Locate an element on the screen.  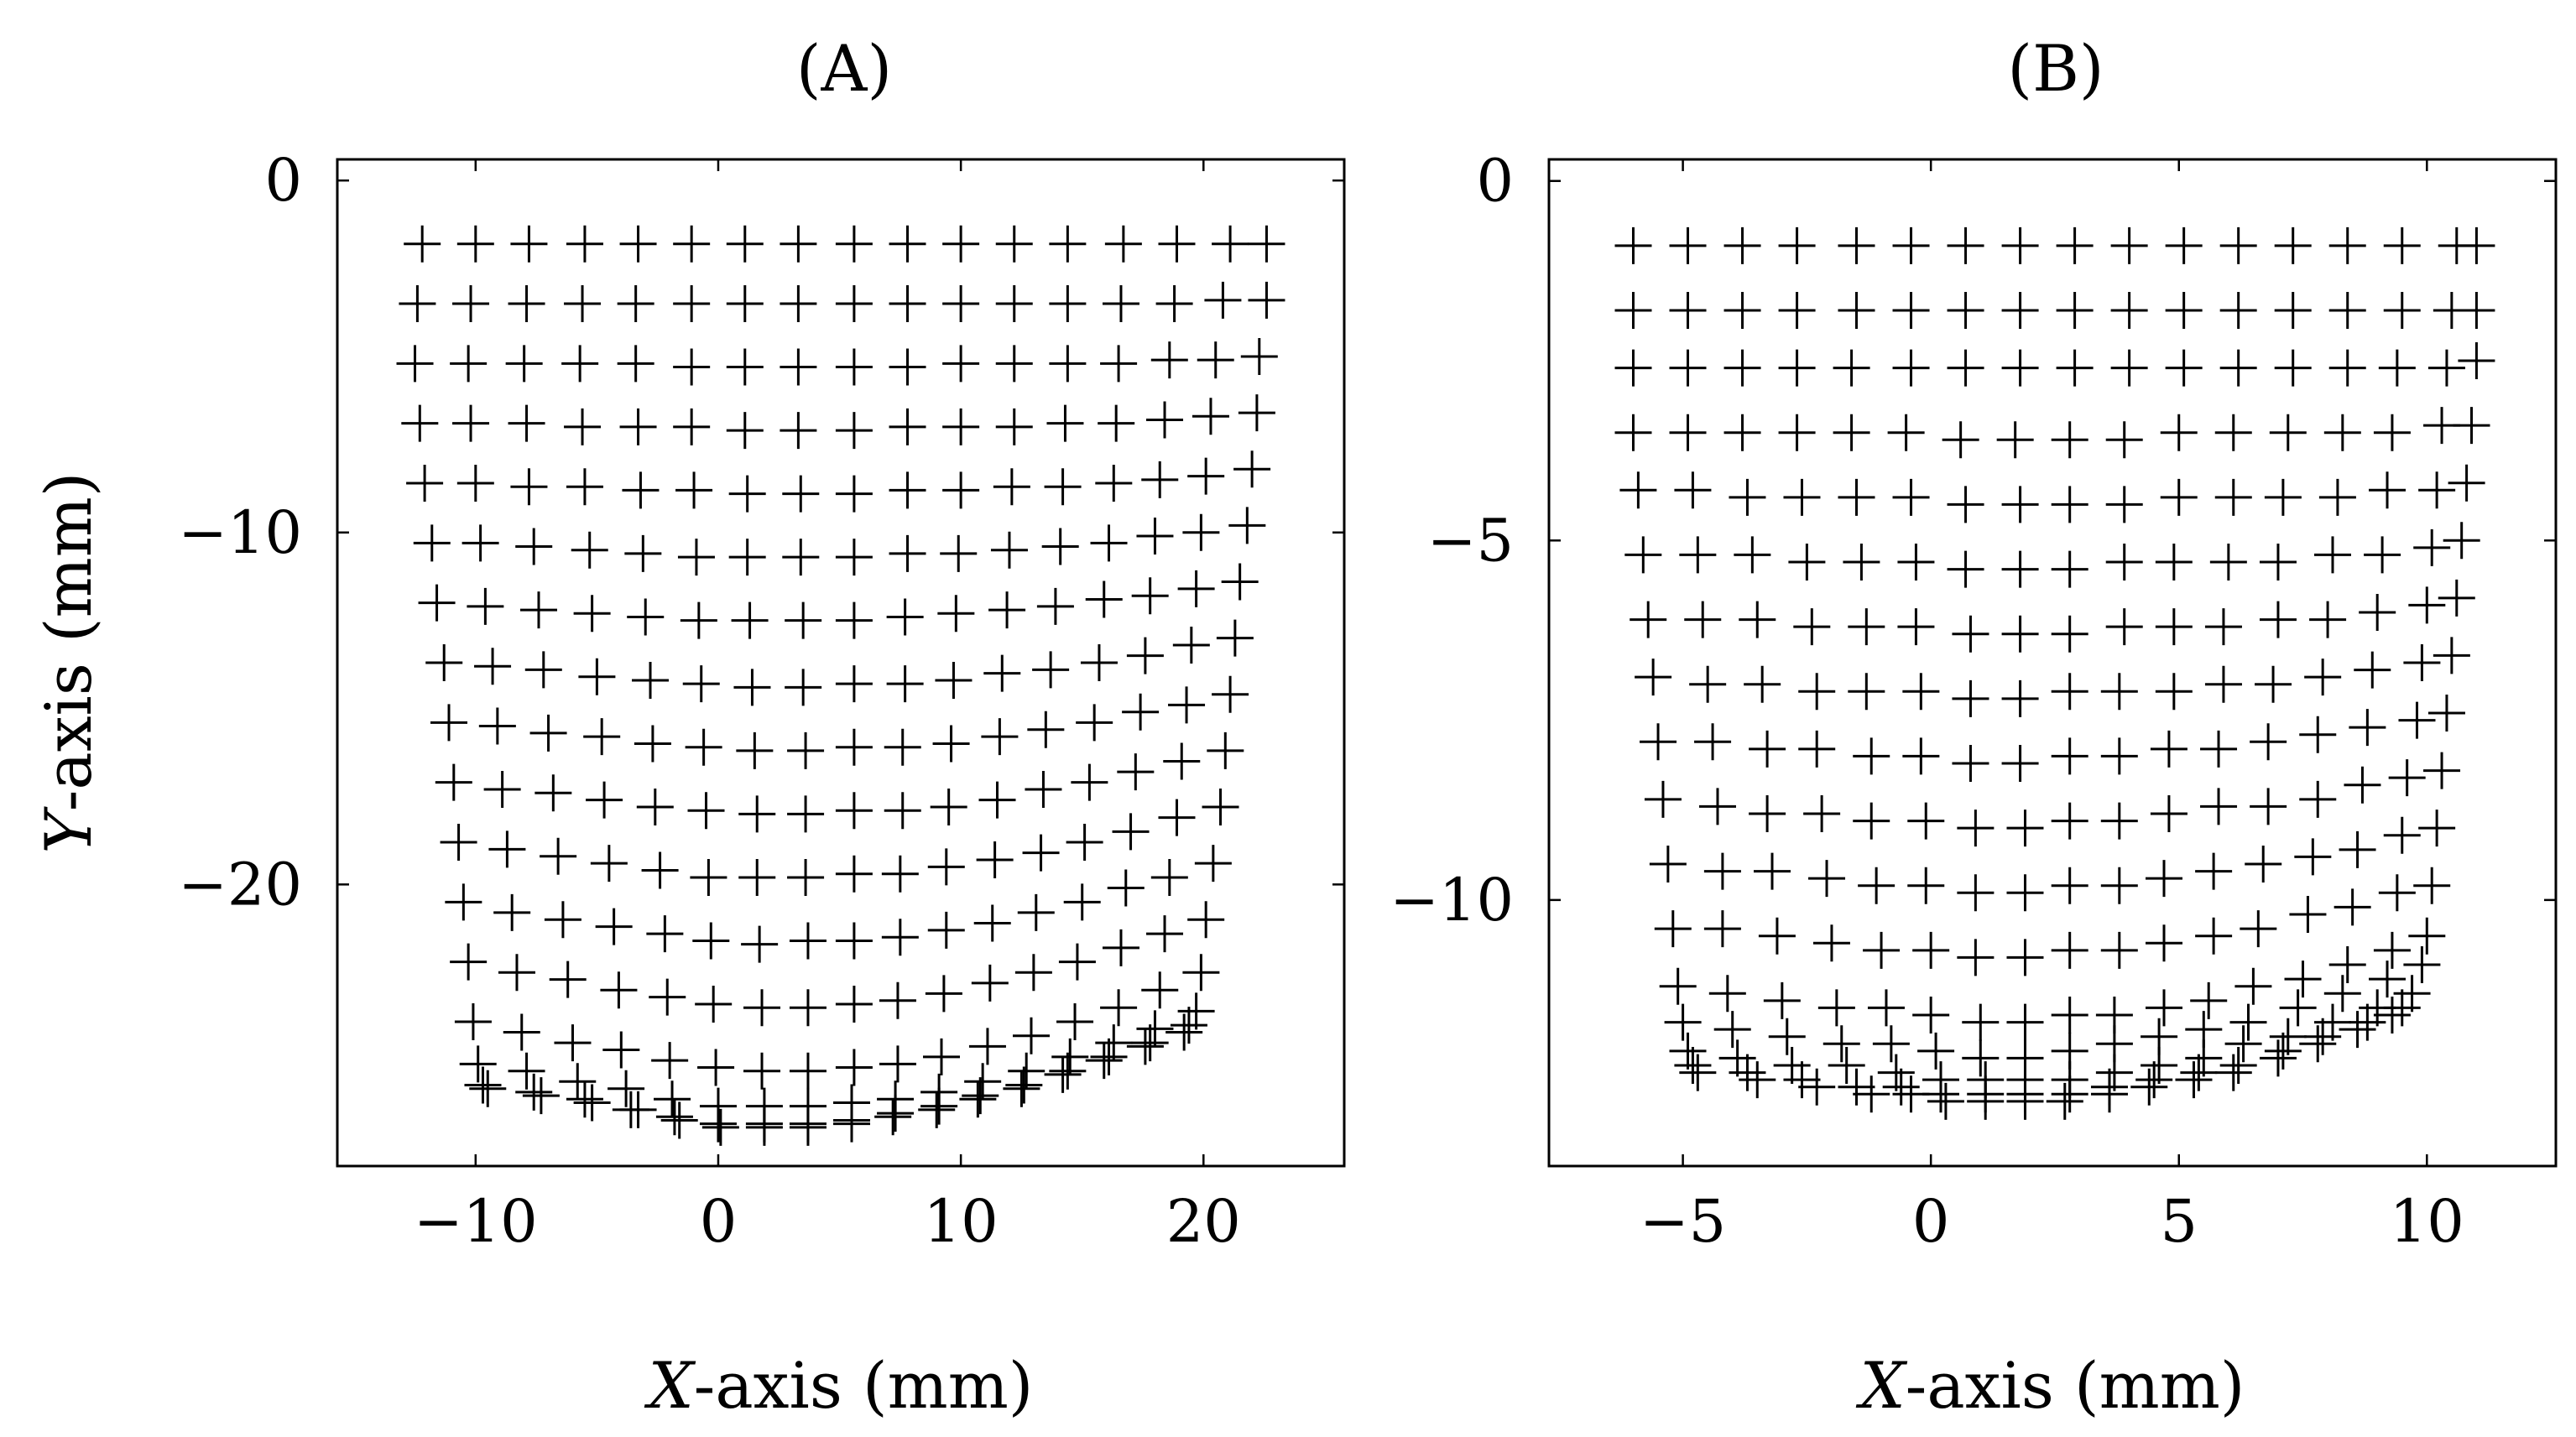
panel-a-title: (A) is located at coordinates (844, 68).